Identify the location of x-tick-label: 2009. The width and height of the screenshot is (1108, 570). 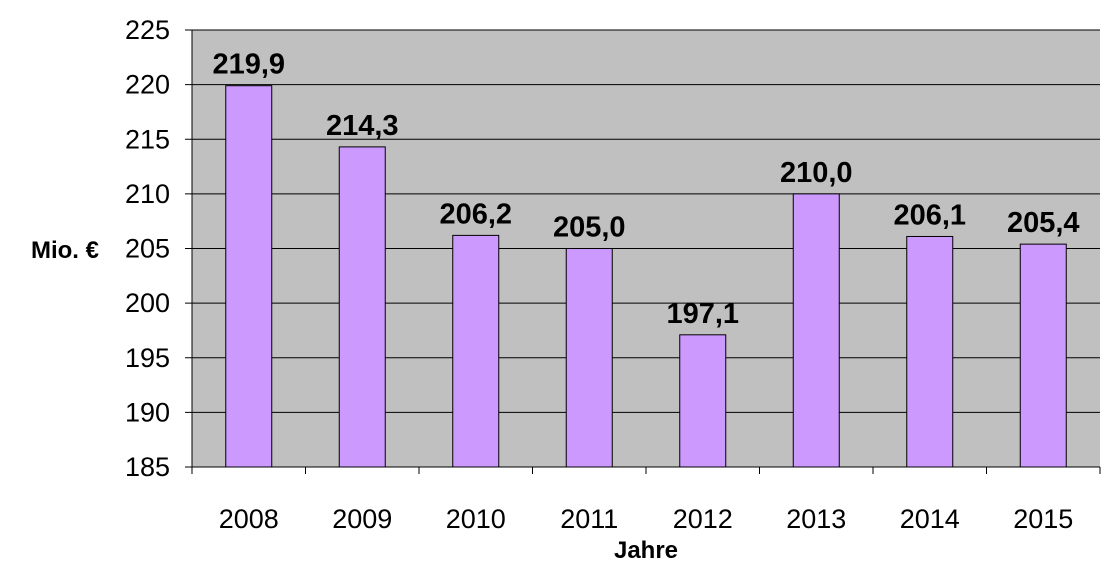
(362, 519).